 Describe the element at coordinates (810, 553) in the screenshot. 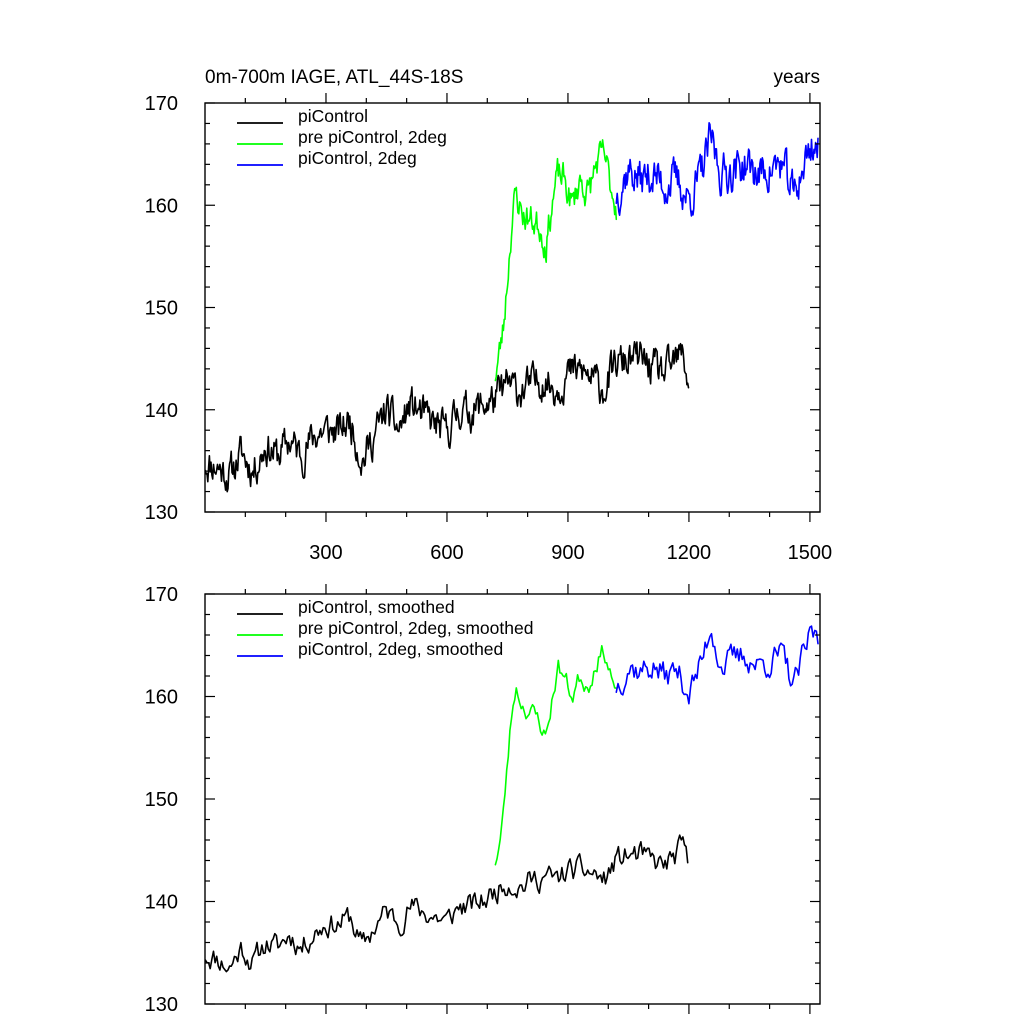

I see `x-tick-label: 1500` at that location.